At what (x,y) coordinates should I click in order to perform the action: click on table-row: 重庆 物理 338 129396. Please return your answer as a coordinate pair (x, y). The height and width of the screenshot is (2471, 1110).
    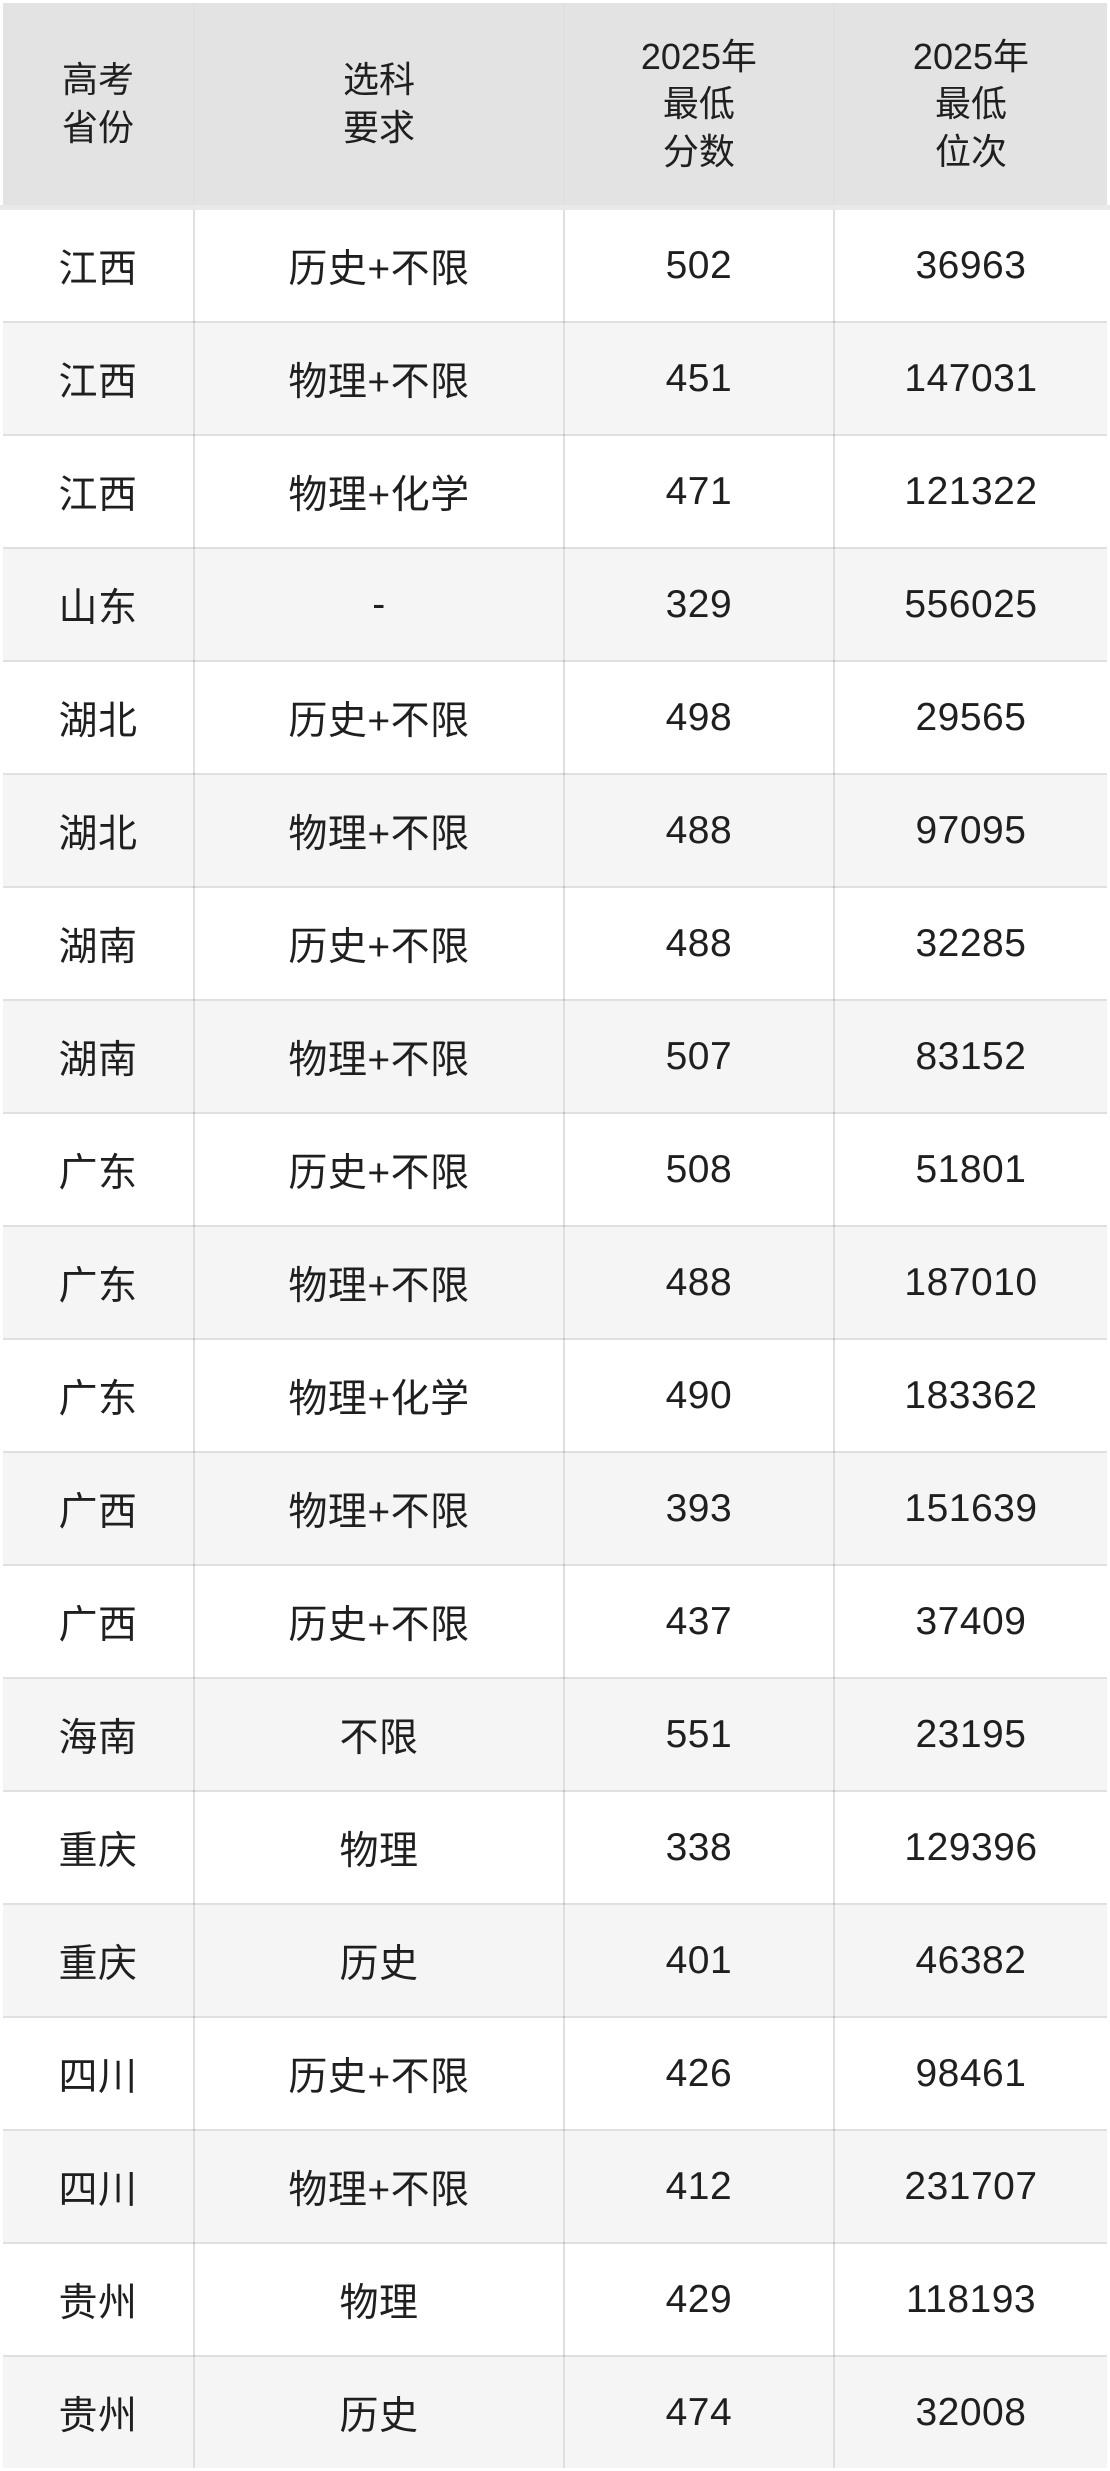
    Looking at the image, I should click on (555, 1847).